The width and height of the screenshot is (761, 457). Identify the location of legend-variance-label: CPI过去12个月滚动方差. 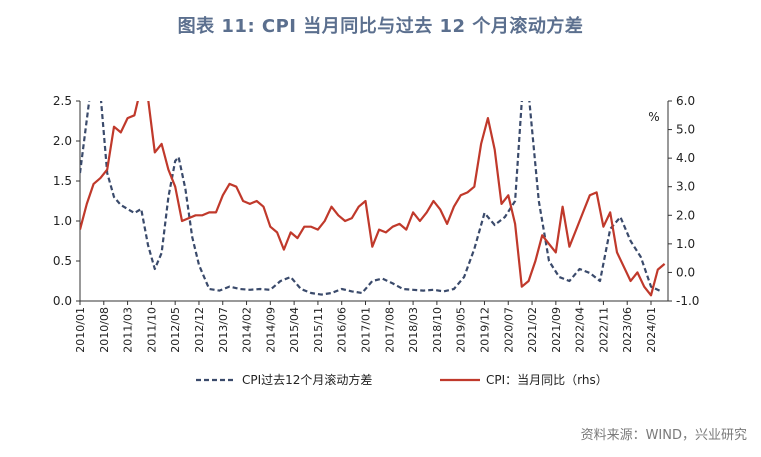
(307, 379).